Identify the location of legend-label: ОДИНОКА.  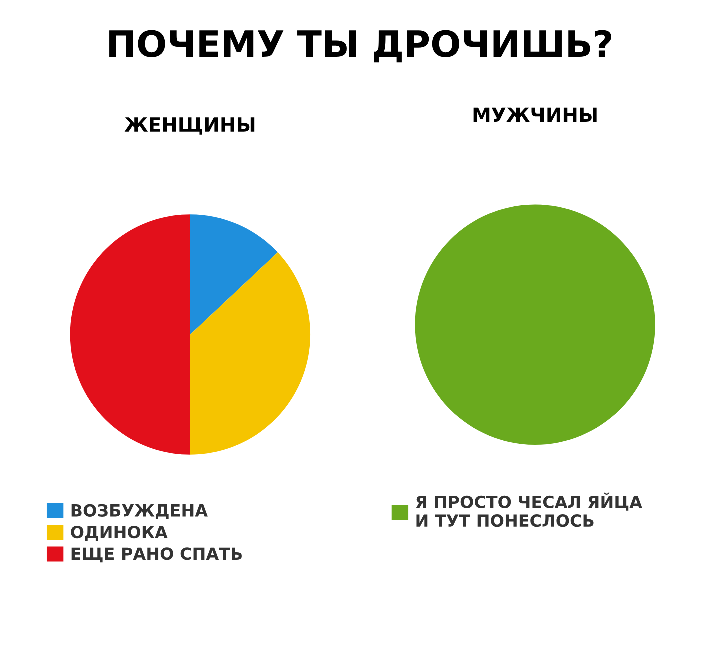
(119, 533).